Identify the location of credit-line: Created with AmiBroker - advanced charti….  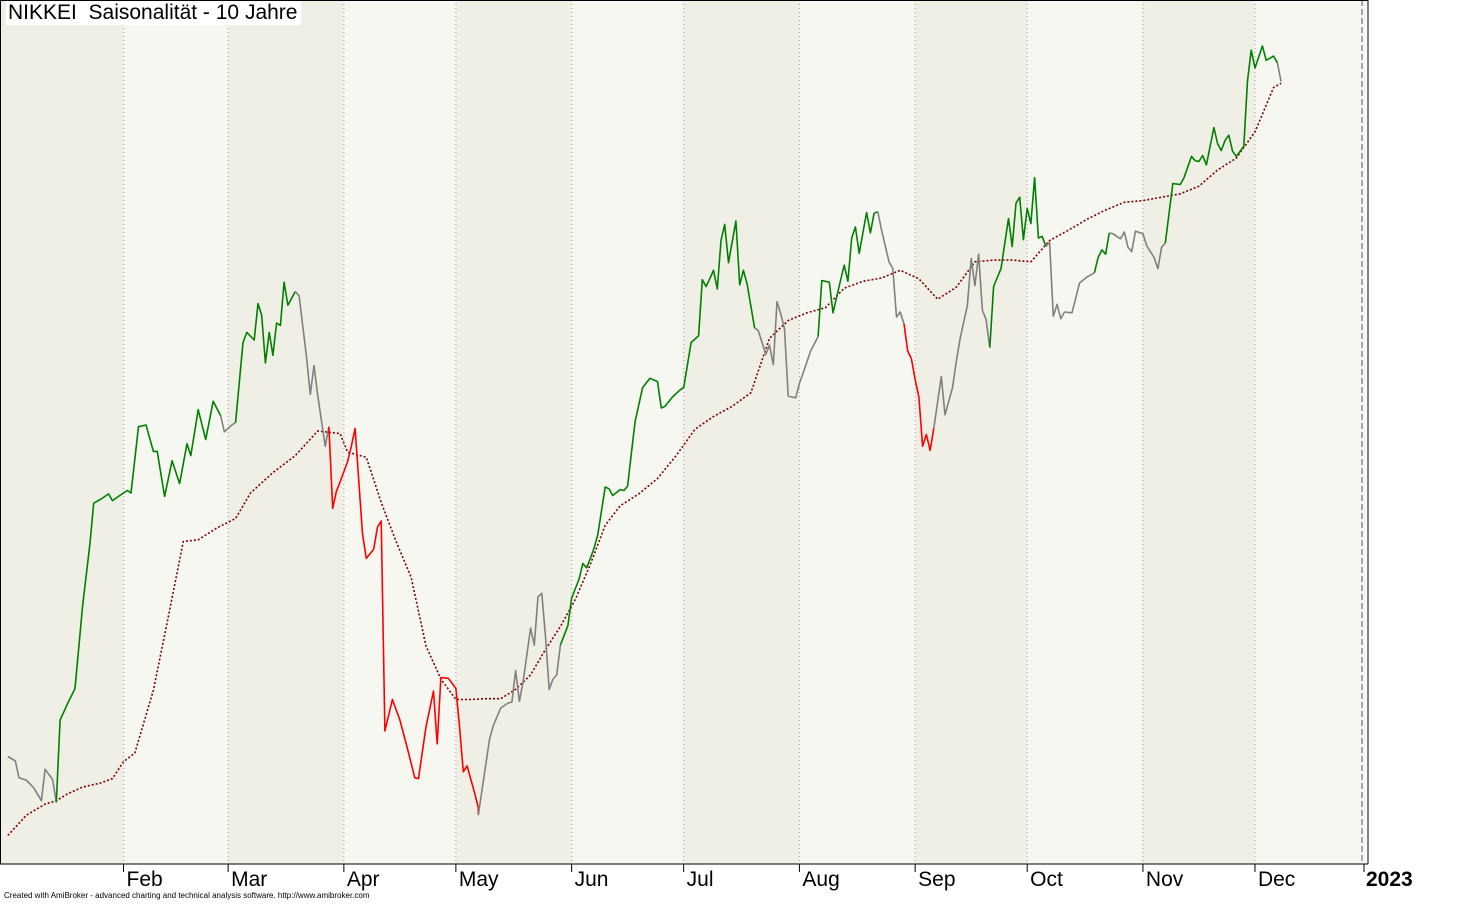
(187, 895).